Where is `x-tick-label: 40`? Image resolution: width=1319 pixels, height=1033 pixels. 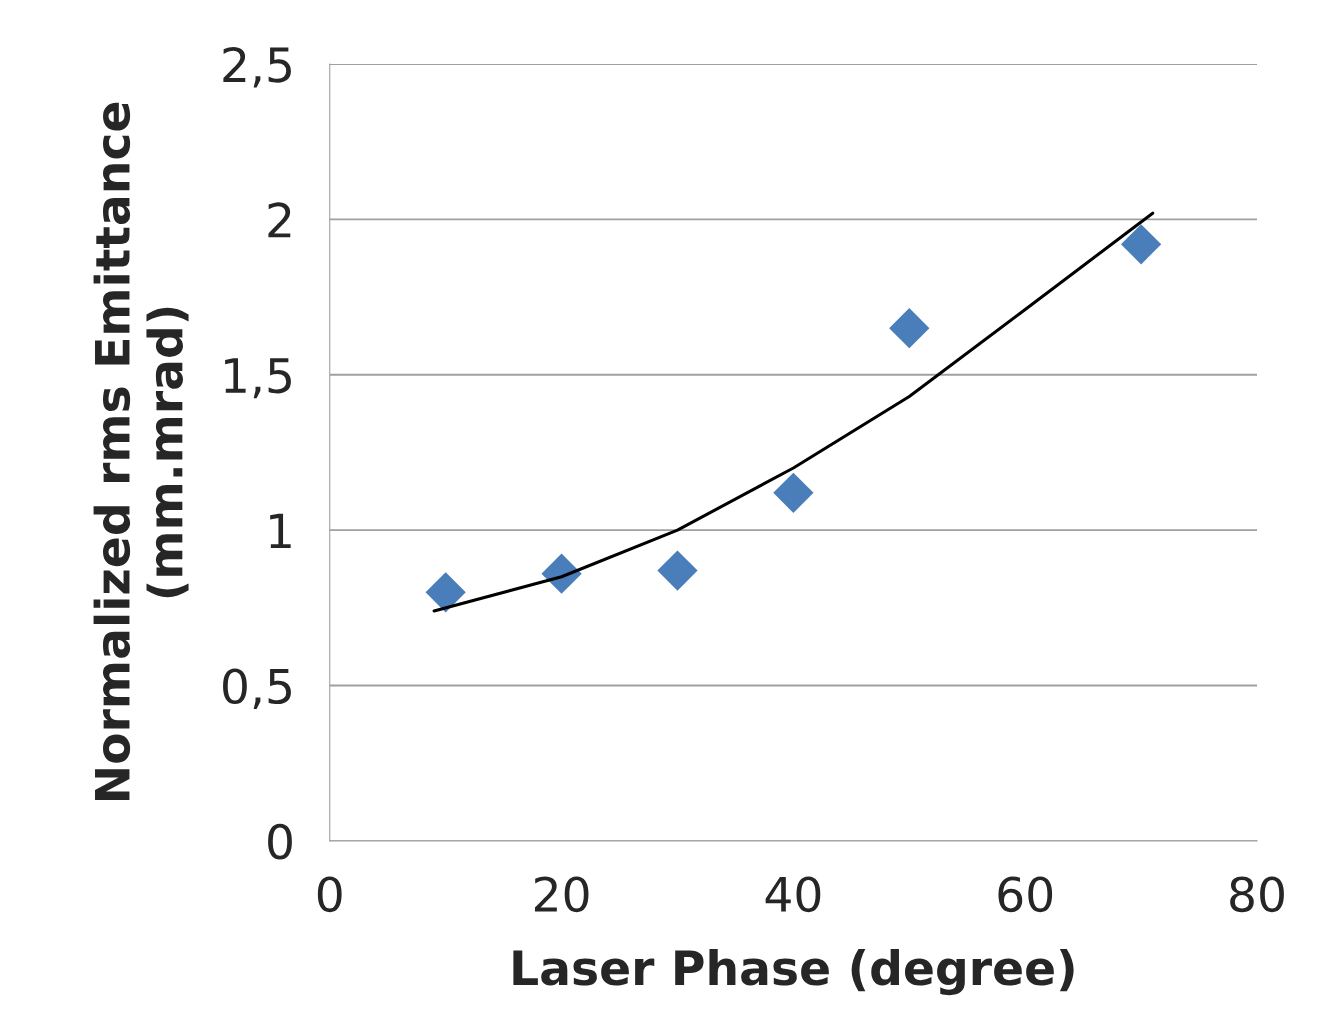
x-tick-label: 40 is located at coordinates (793, 894).